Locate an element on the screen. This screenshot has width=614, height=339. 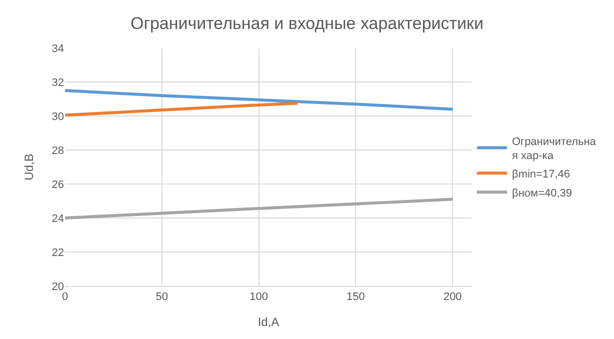
x-tick-label: 200 is located at coordinates (452, 297).